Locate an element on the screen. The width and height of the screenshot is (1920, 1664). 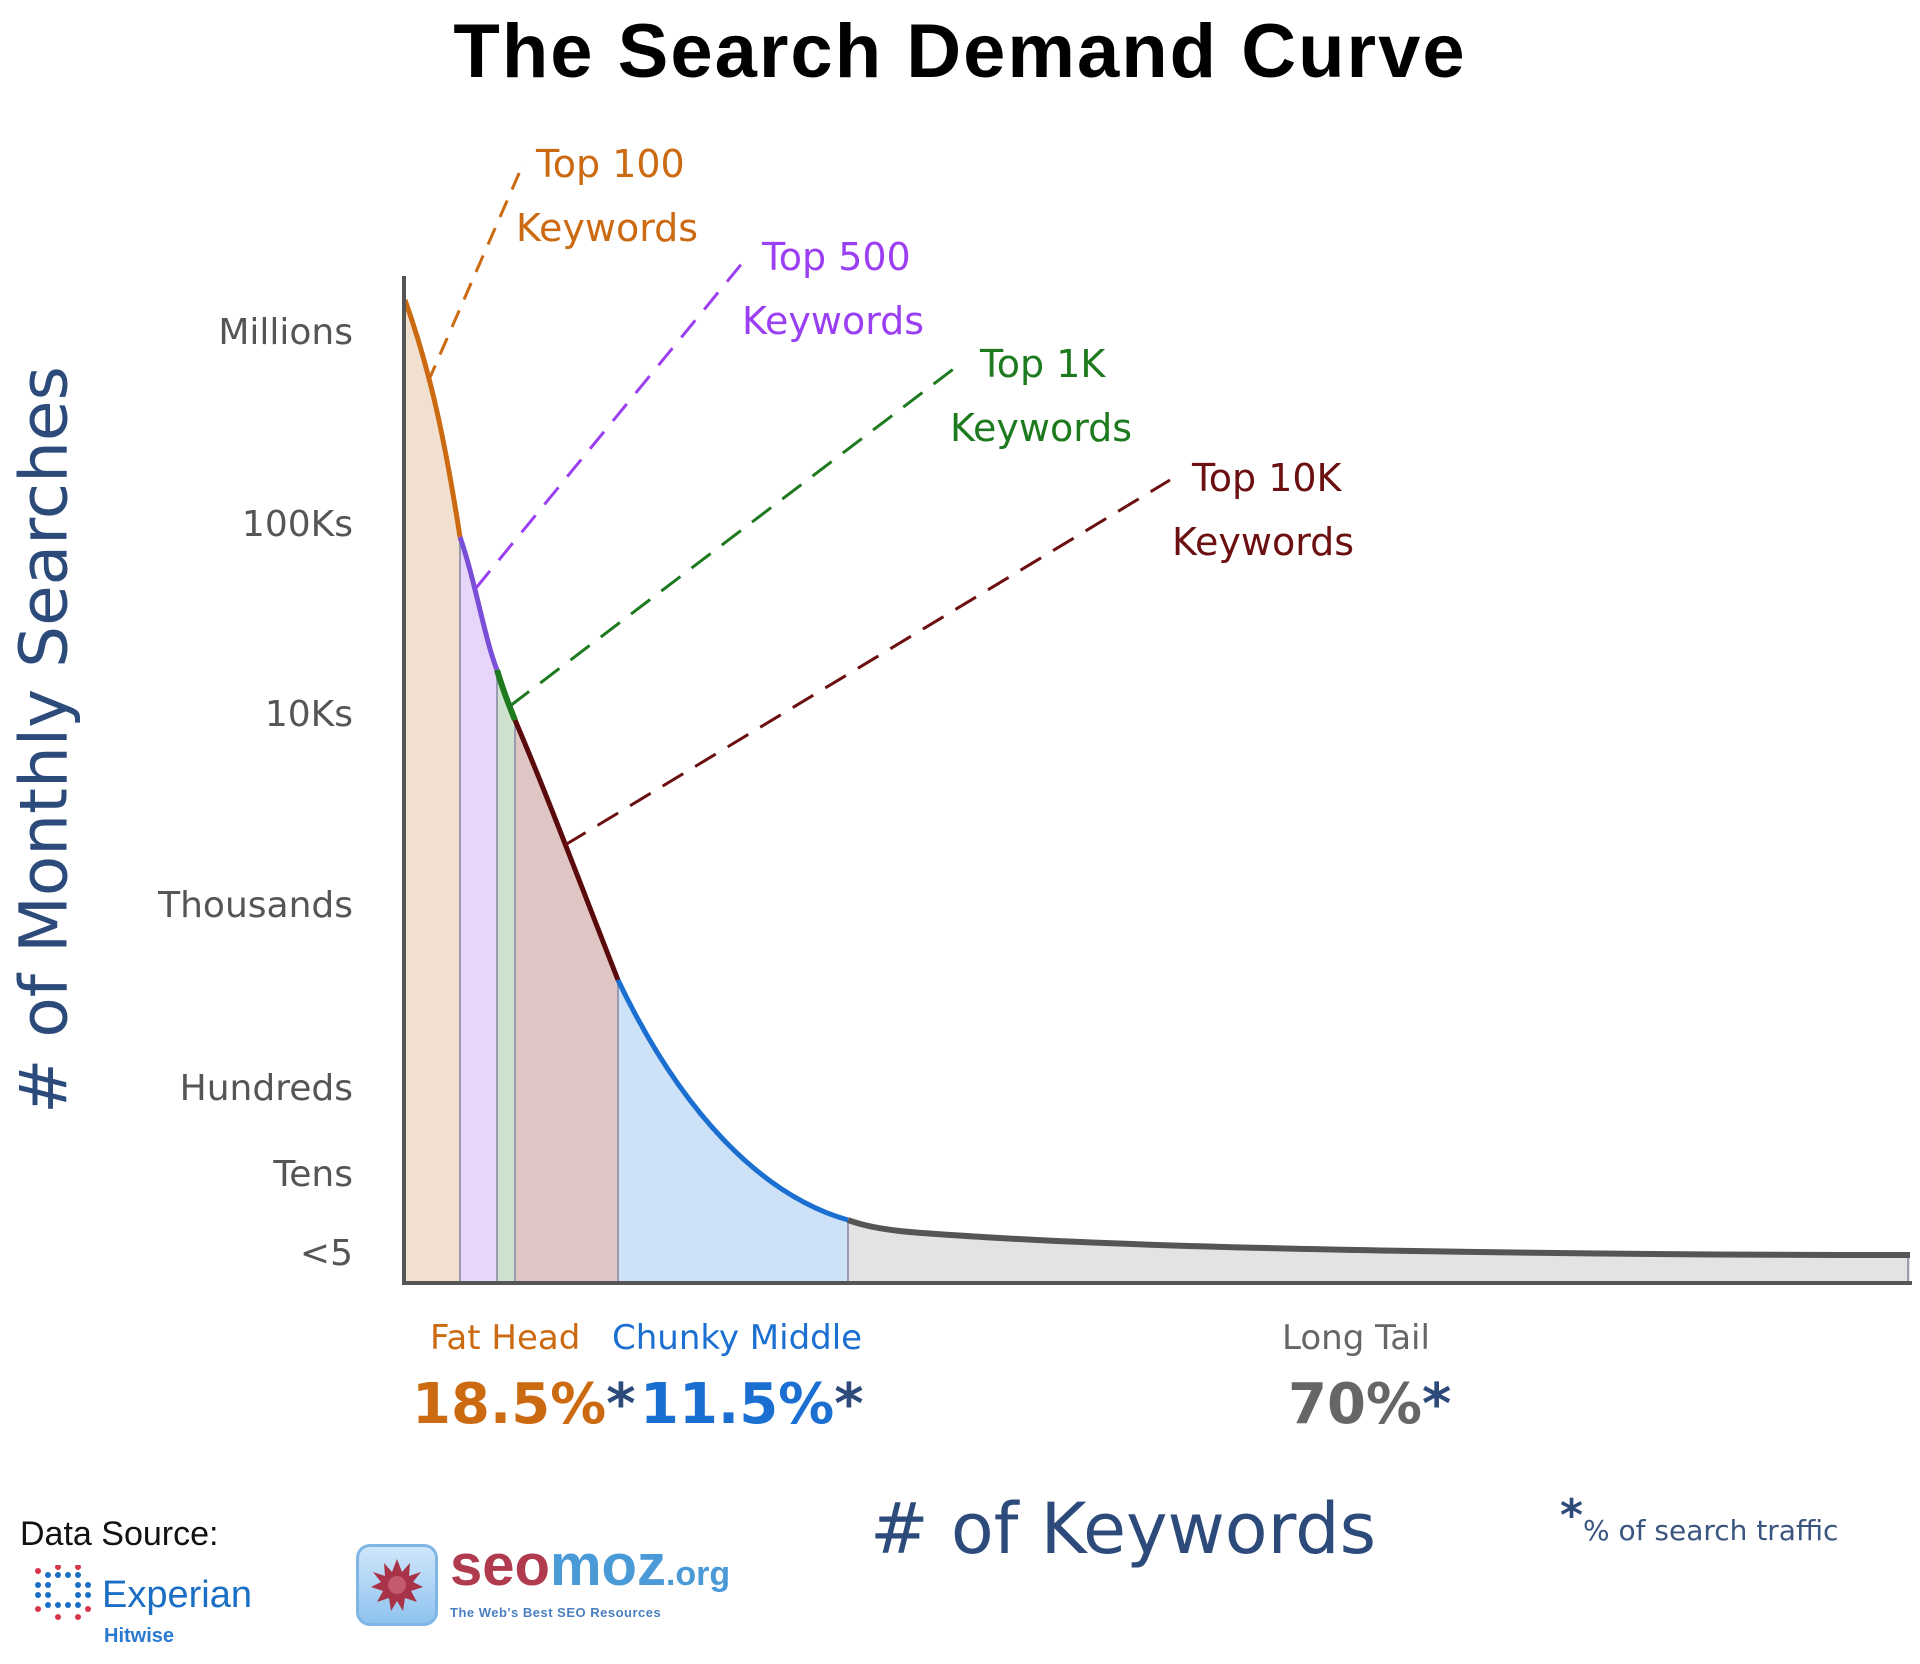
curve-chunky-middle is located at coordinates (732, 1100).